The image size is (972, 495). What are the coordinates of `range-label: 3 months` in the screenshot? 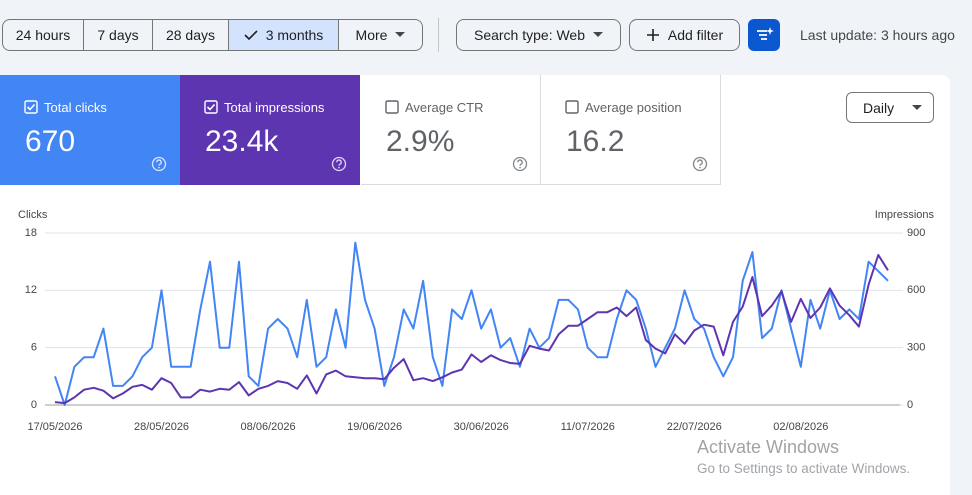 It's located at (294, 35).